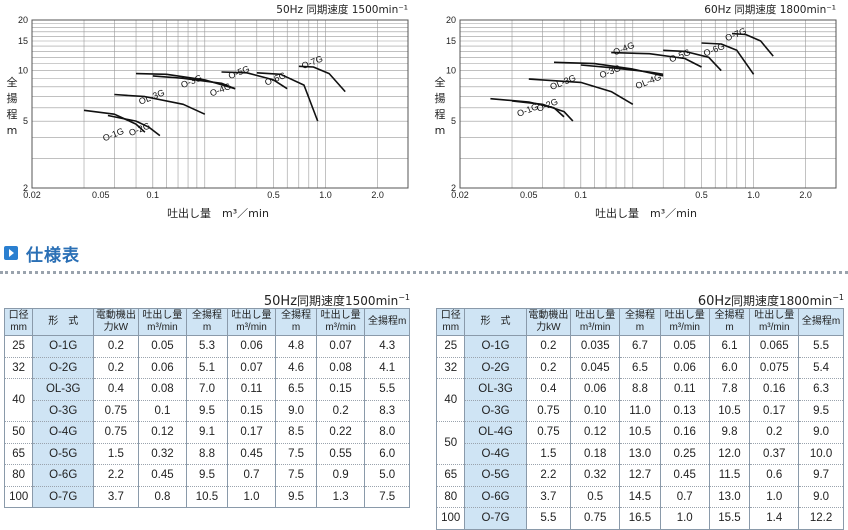 This screenshot has width=848, height=530. Describe the element at coordinates (495, 346) in the screenshot. I see `model-cell: O-1G` at that location.